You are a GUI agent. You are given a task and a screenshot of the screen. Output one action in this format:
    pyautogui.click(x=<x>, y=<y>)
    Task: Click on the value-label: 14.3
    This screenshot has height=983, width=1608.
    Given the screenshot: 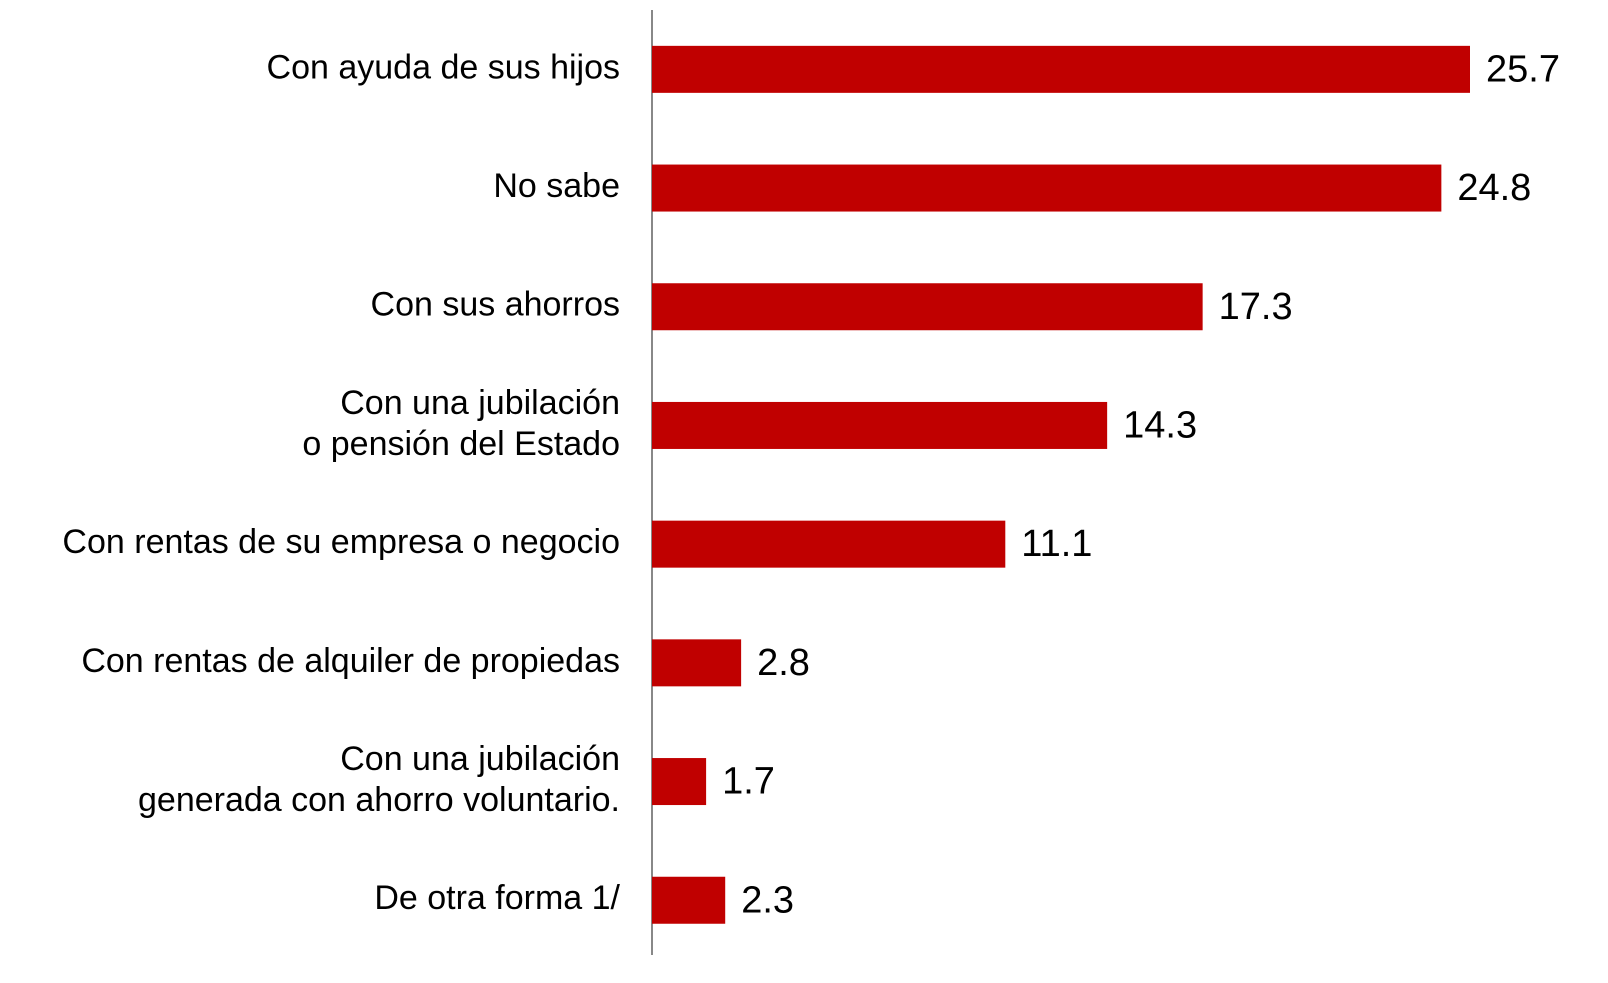 What is the action you would take?
    pyautogui.click(x=1160, y=425)
    